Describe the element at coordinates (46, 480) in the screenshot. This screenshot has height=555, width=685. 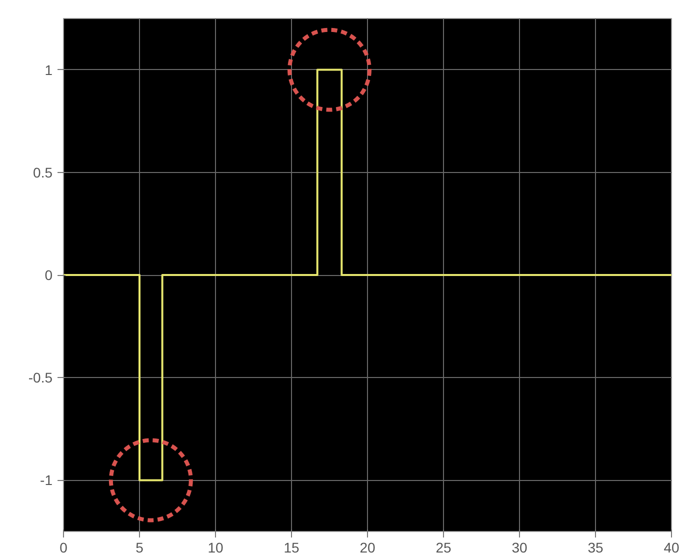
I see `y-tick-label: -1` at that location.